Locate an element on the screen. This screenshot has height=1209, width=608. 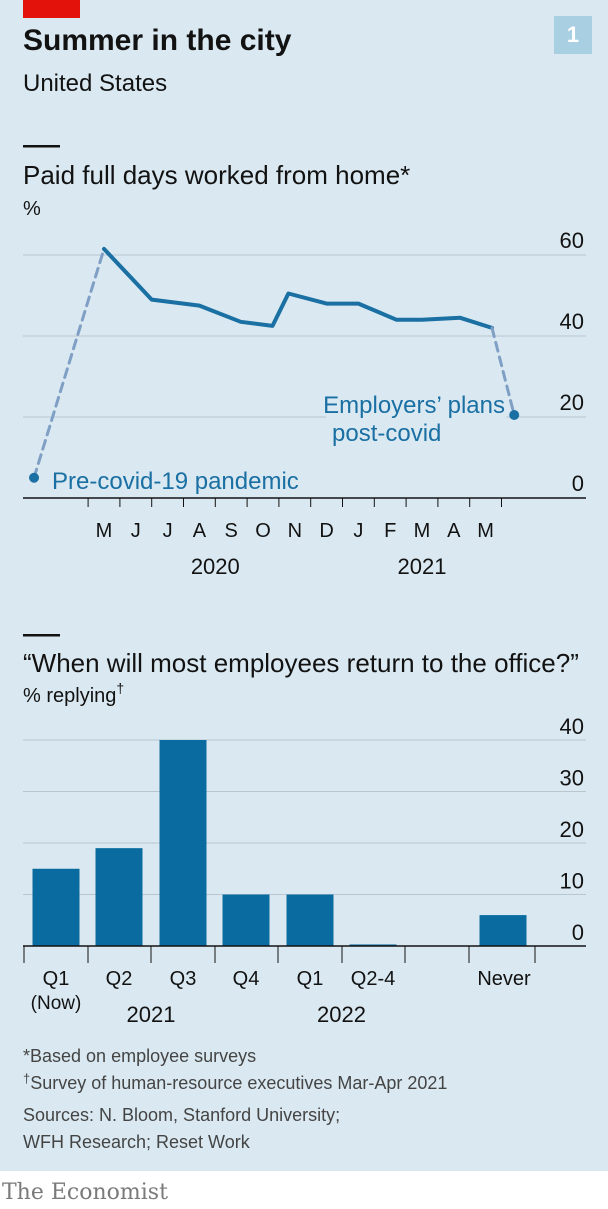
bar-chart-x-axis: Q1 (Now) Q2 Q3 Q4 Q1 Q2-4 Never 2021 2022 is located at coordinates (304, 986).